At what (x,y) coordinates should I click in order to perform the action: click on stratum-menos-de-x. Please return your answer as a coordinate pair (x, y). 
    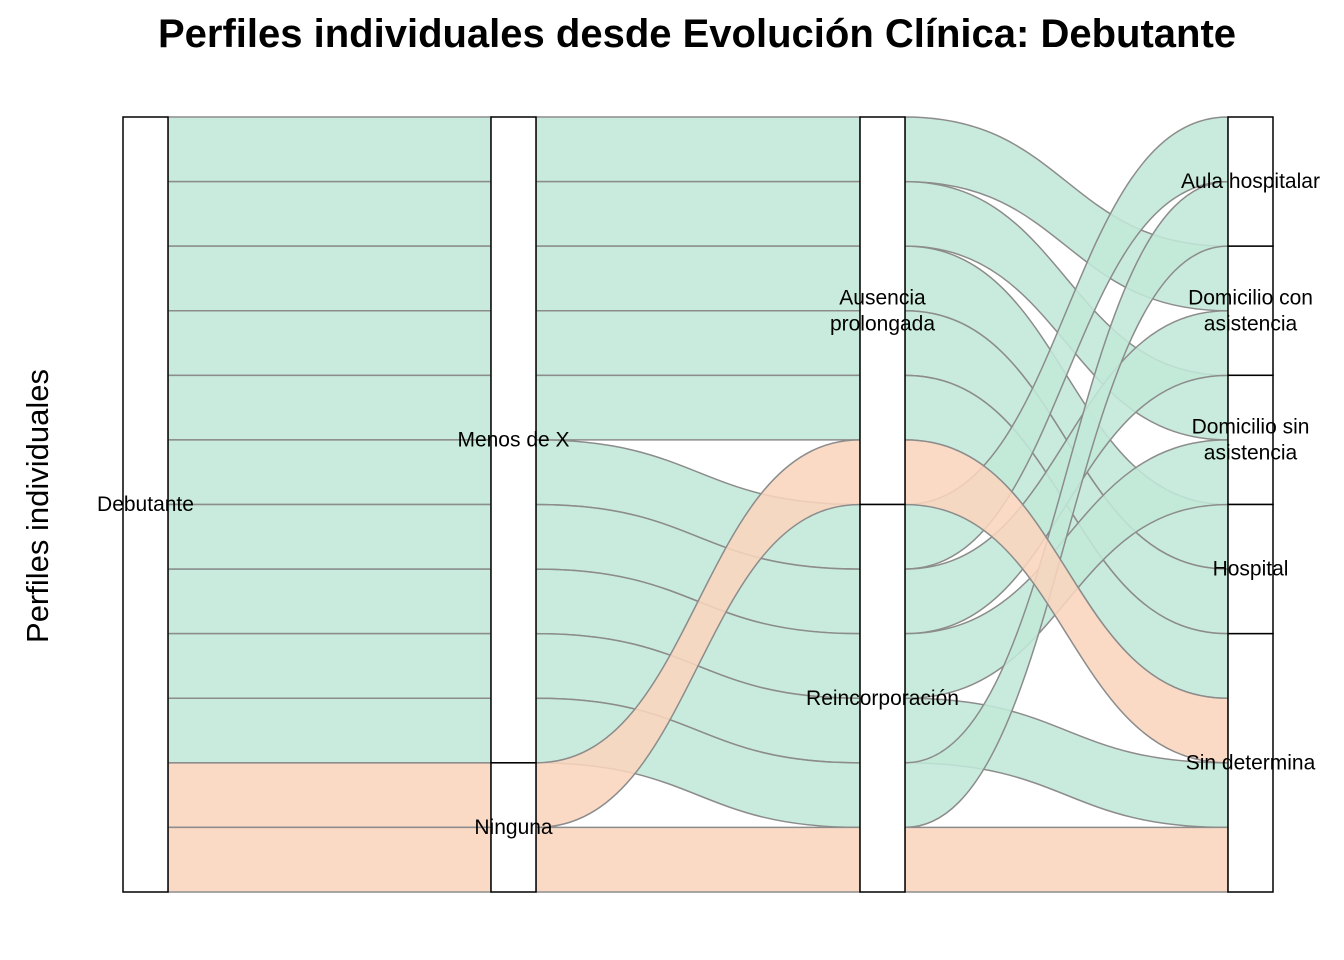
    Looking at the image, I should click on (513, 440).